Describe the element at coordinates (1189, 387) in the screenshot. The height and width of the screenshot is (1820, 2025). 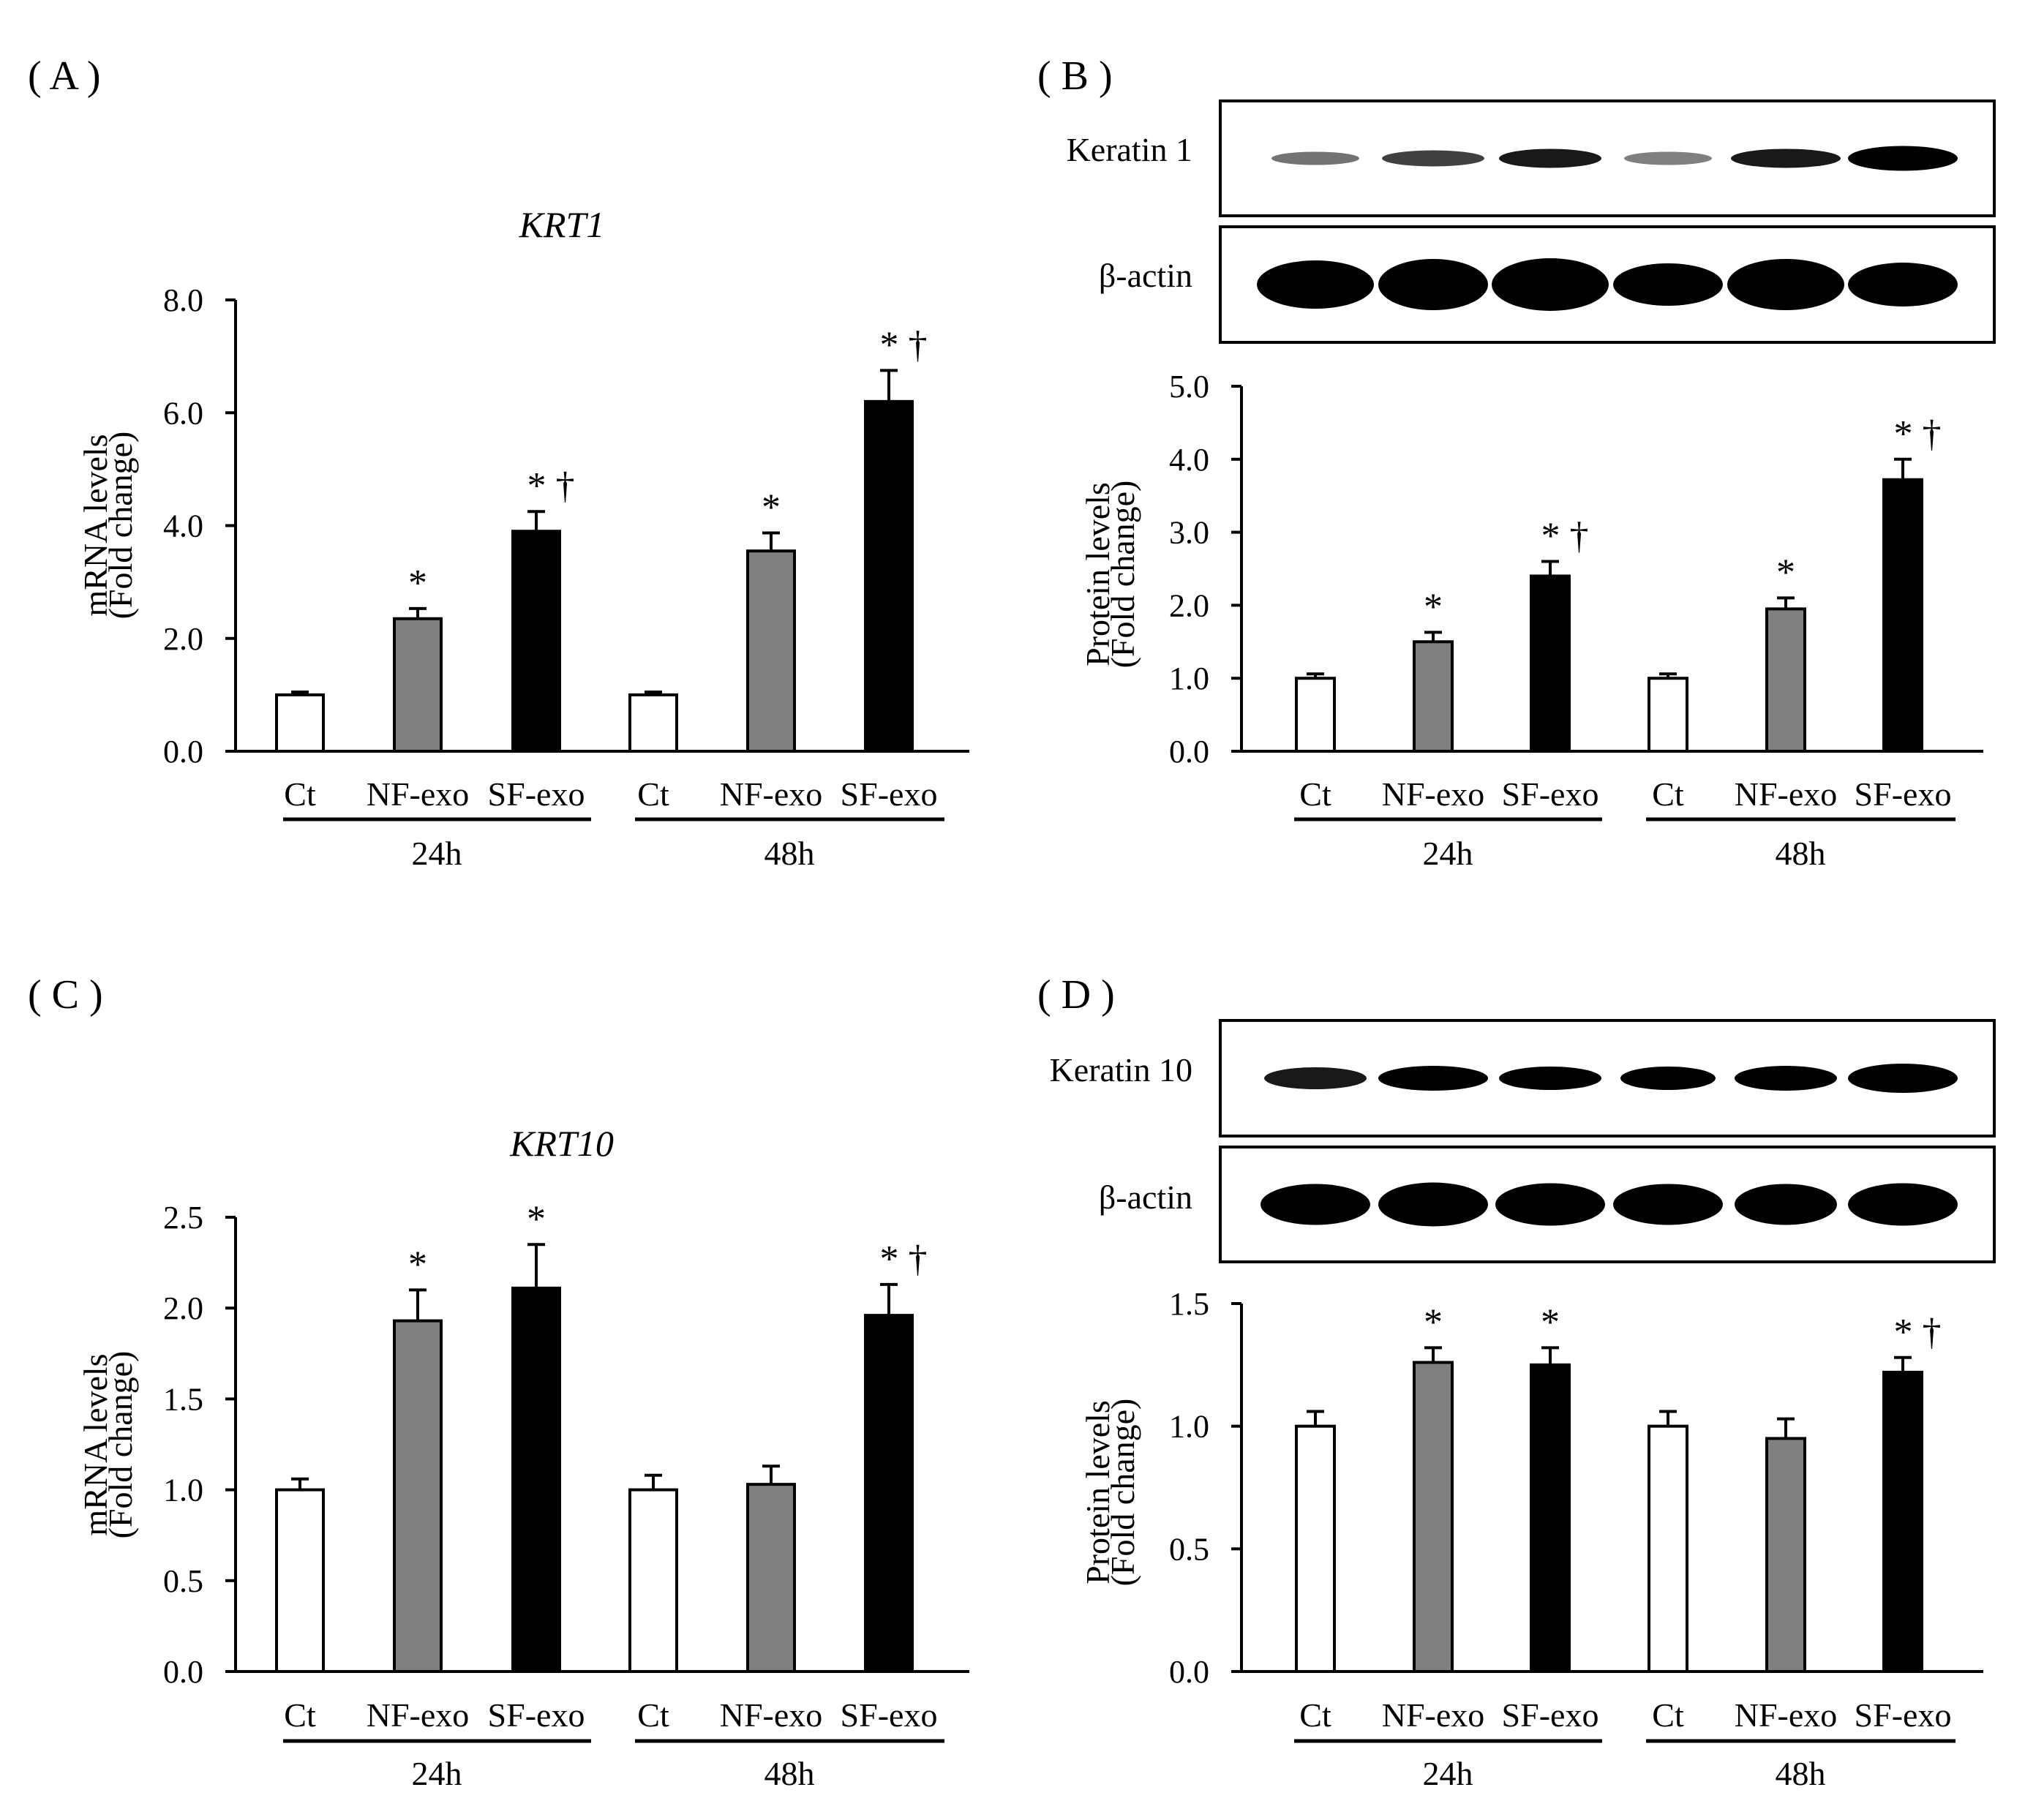
I see `y-tick-label: 5.0` at that location.